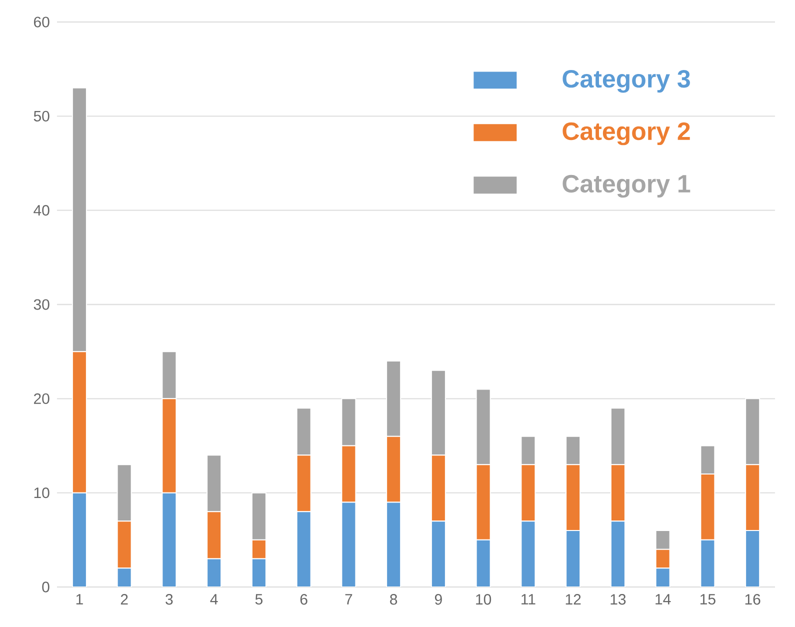 The image size is (795, 627). What do you see at coordinates (169, 599) in the screenshot?
I see `x-tick-label: 3` at bounding box center [169, 599].